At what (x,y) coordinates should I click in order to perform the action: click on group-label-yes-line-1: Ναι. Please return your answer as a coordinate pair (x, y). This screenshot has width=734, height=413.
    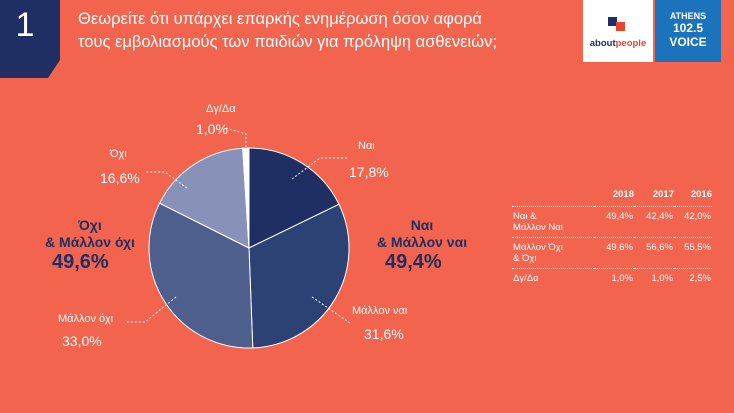
    Looking at the image, I should click on (422, 225).